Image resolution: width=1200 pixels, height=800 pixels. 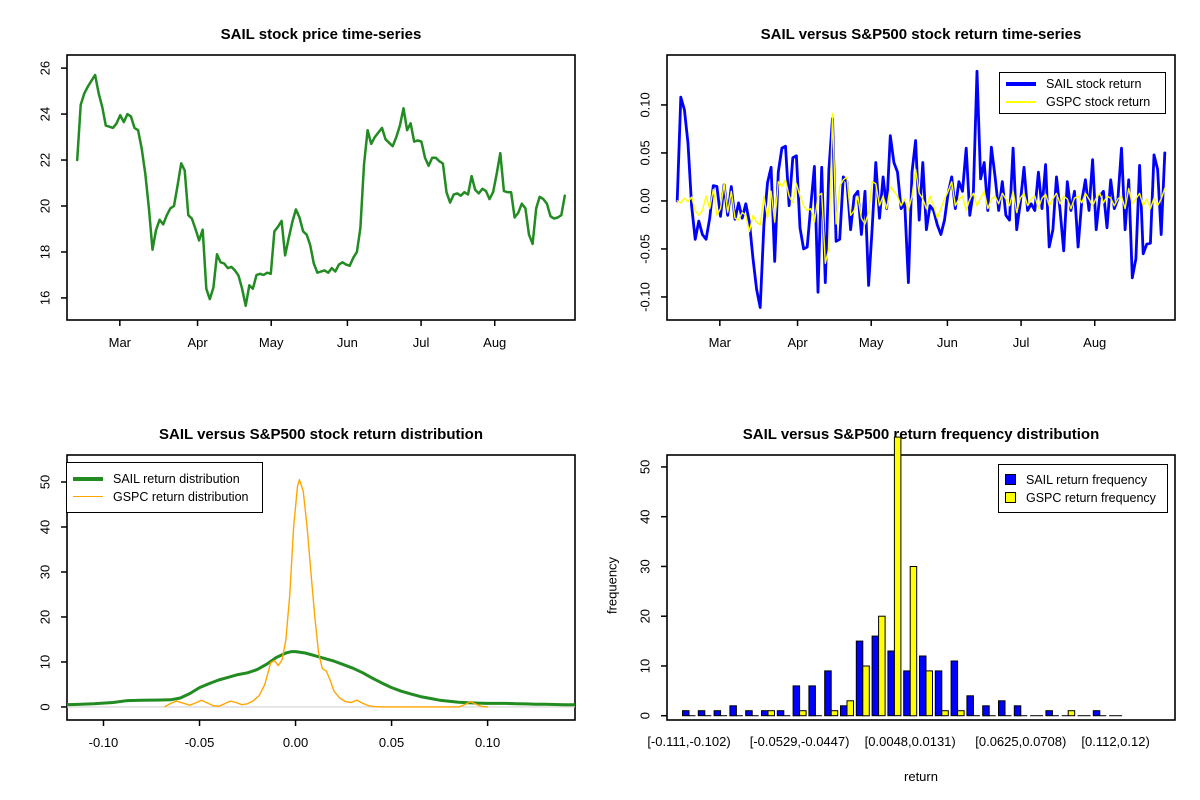 I want to click on sail-stock-return-line, so click(x=921, y=189).